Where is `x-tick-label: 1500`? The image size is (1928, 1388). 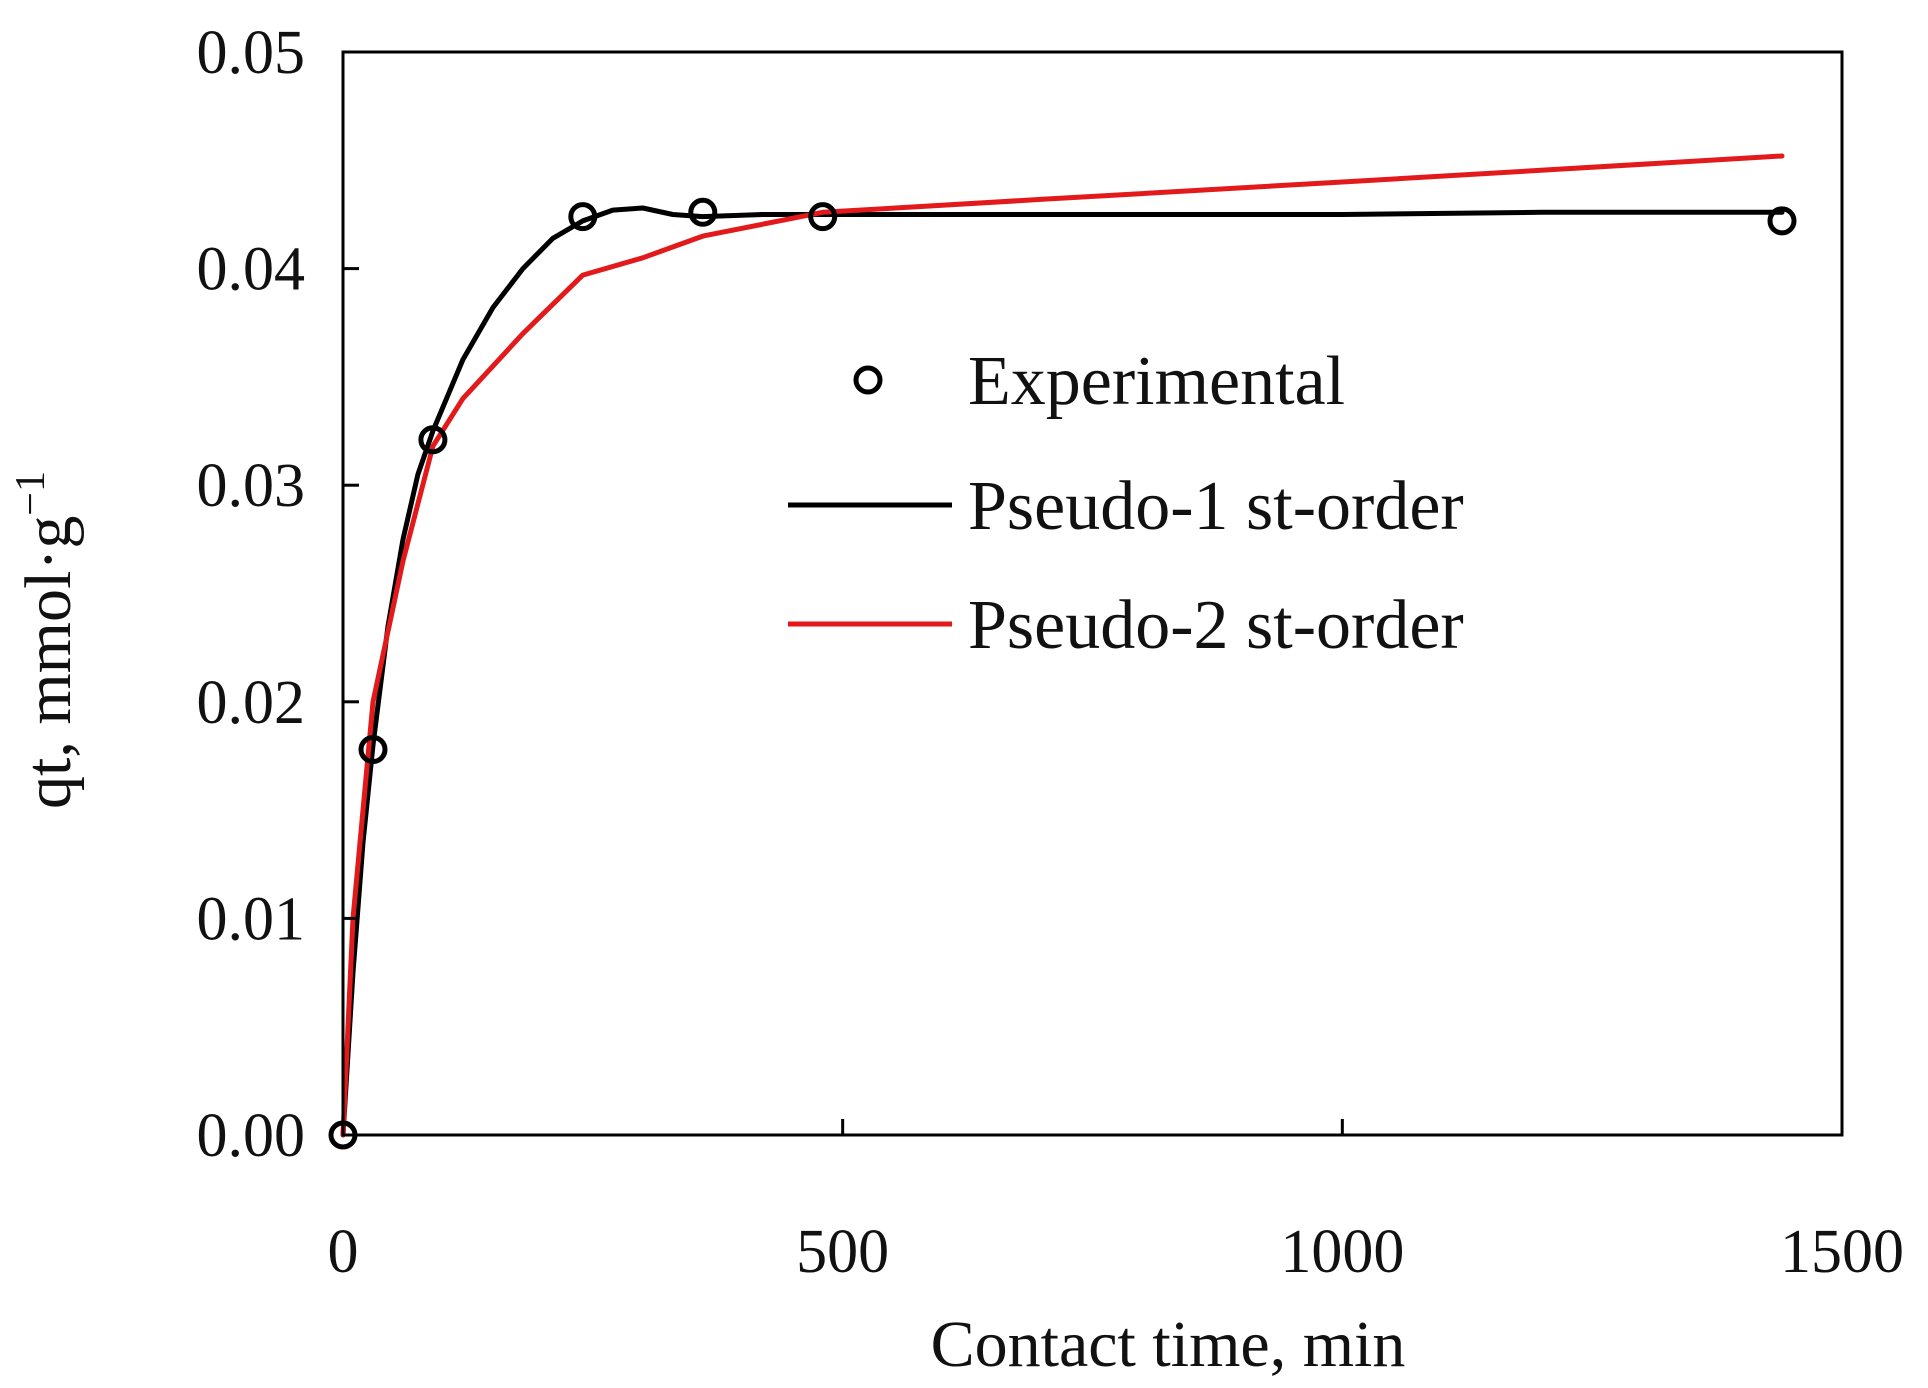
x-tick-label: 1500 is located at coordinates (1842, 1252).